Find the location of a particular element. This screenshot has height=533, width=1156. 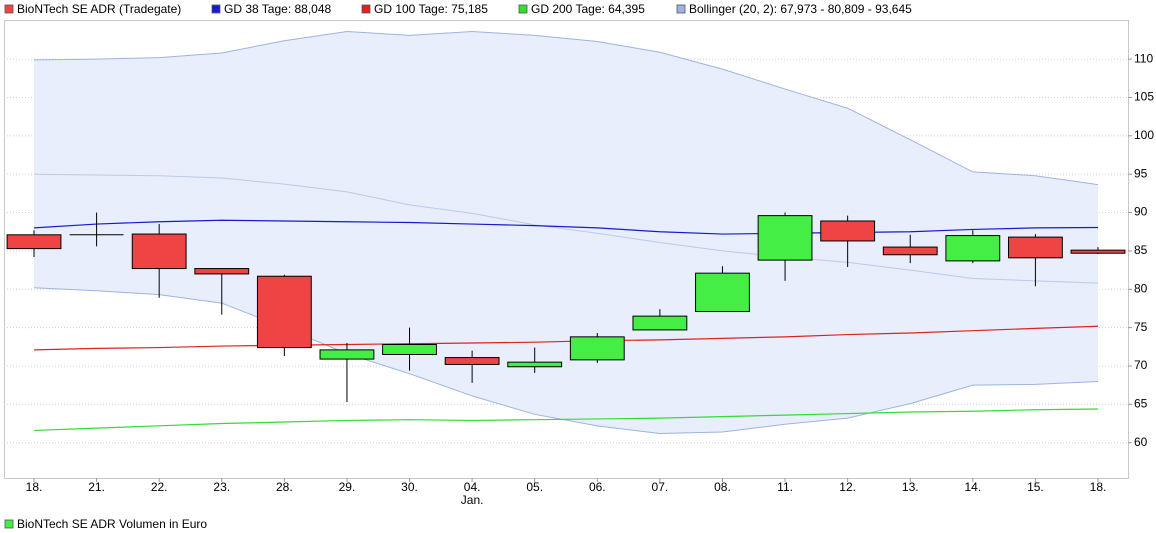

x-tick-label: 05. is located at coordinates (534, 487).